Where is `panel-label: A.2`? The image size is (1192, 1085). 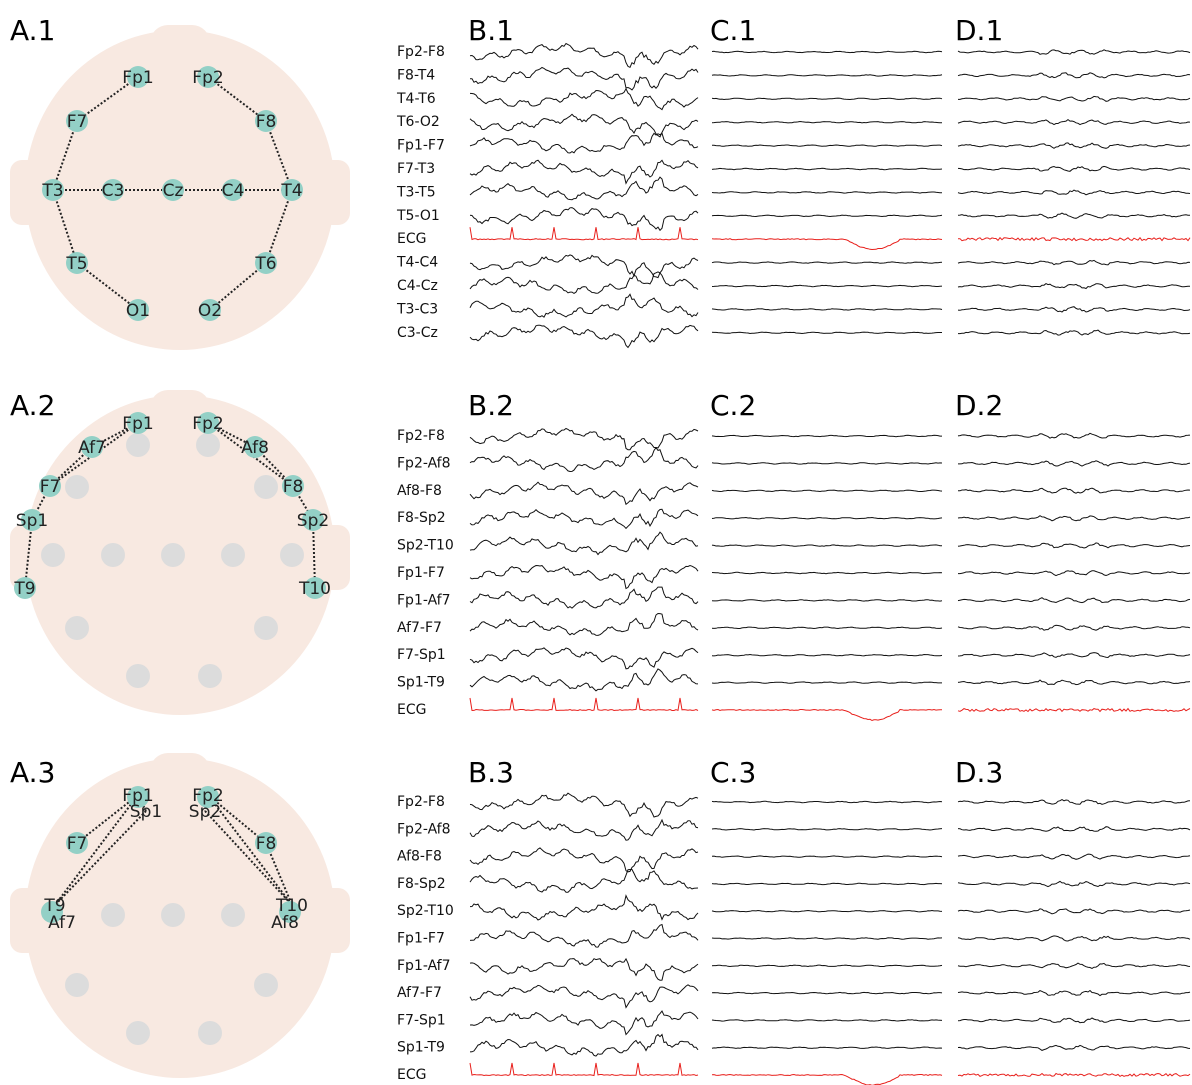 panel-label: A.2 is located at coordinates (32, 405).